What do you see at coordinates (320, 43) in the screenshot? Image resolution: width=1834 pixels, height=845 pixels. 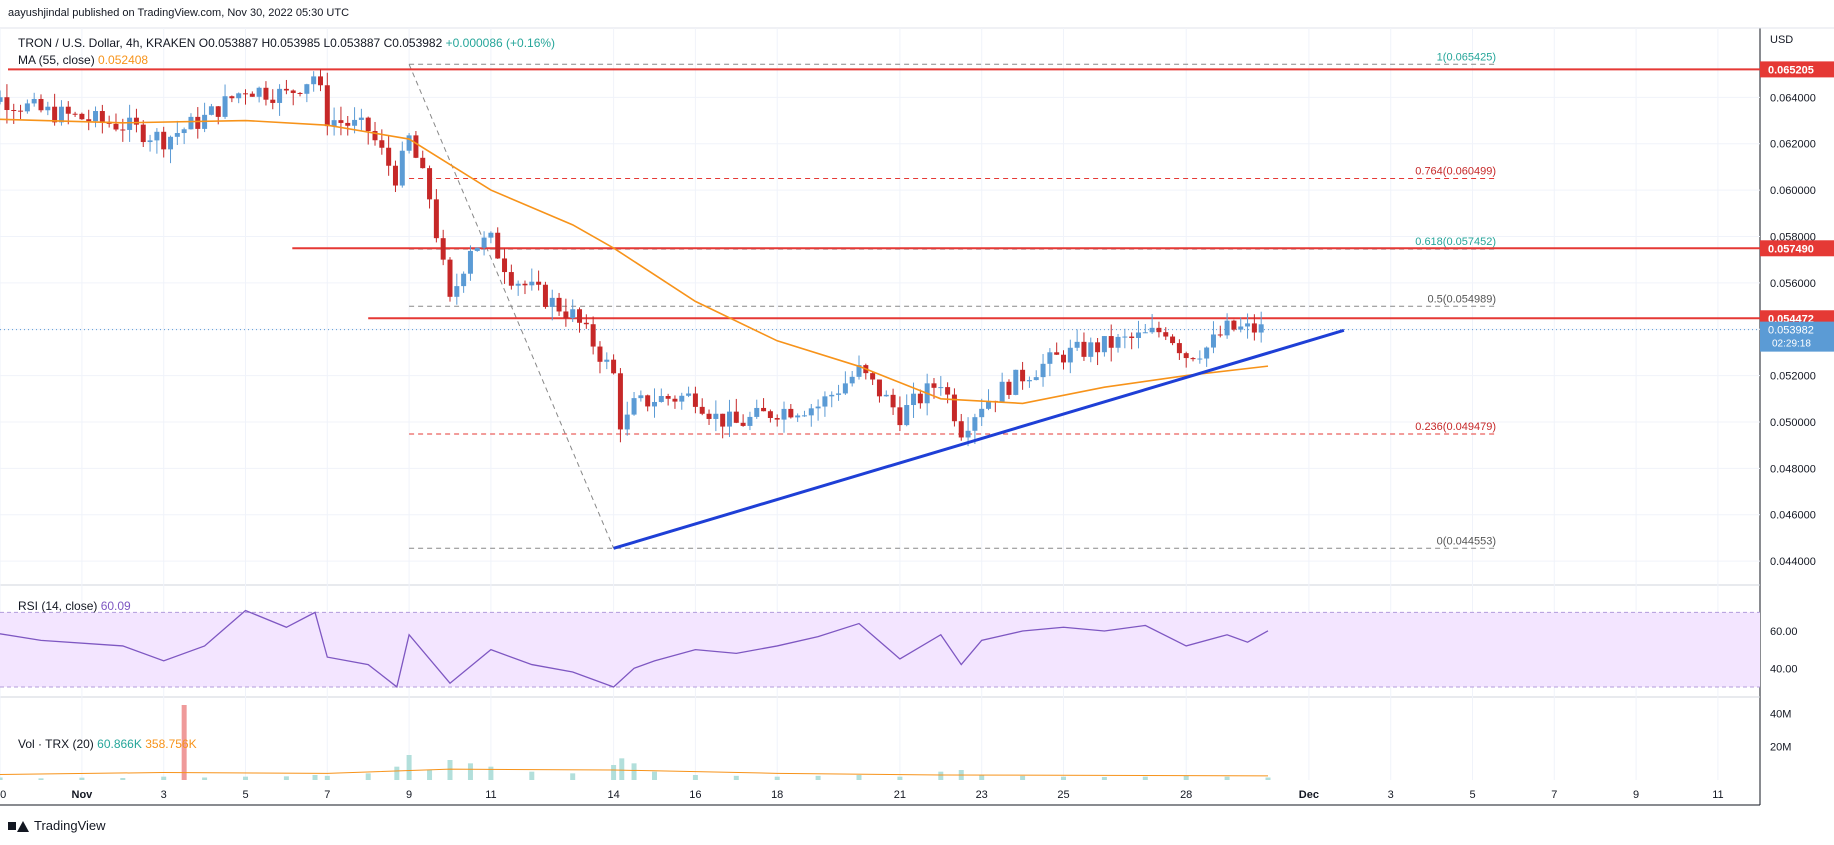 I see `ohlc-values: O0.053887 H0.053985 L0.053887 C0.053982` at bounding box center [320, 43].